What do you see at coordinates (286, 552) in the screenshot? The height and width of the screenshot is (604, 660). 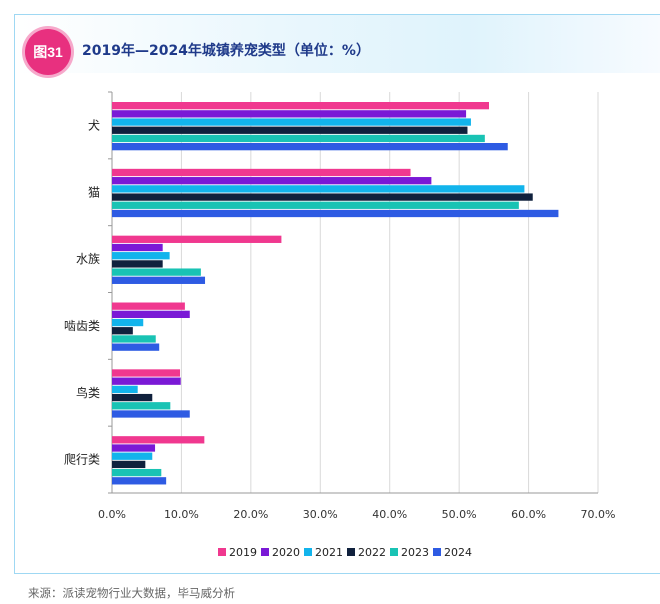 I see `legend-label: 2020` at bounding box center [286, 552].